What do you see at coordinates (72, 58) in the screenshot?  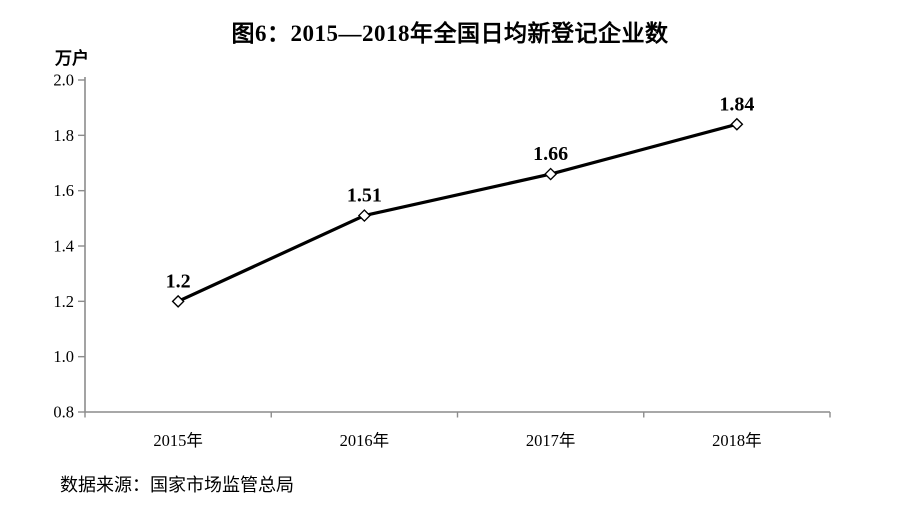 I see `y-axis-unit-label: 万户` at bounding box center [72, 58].